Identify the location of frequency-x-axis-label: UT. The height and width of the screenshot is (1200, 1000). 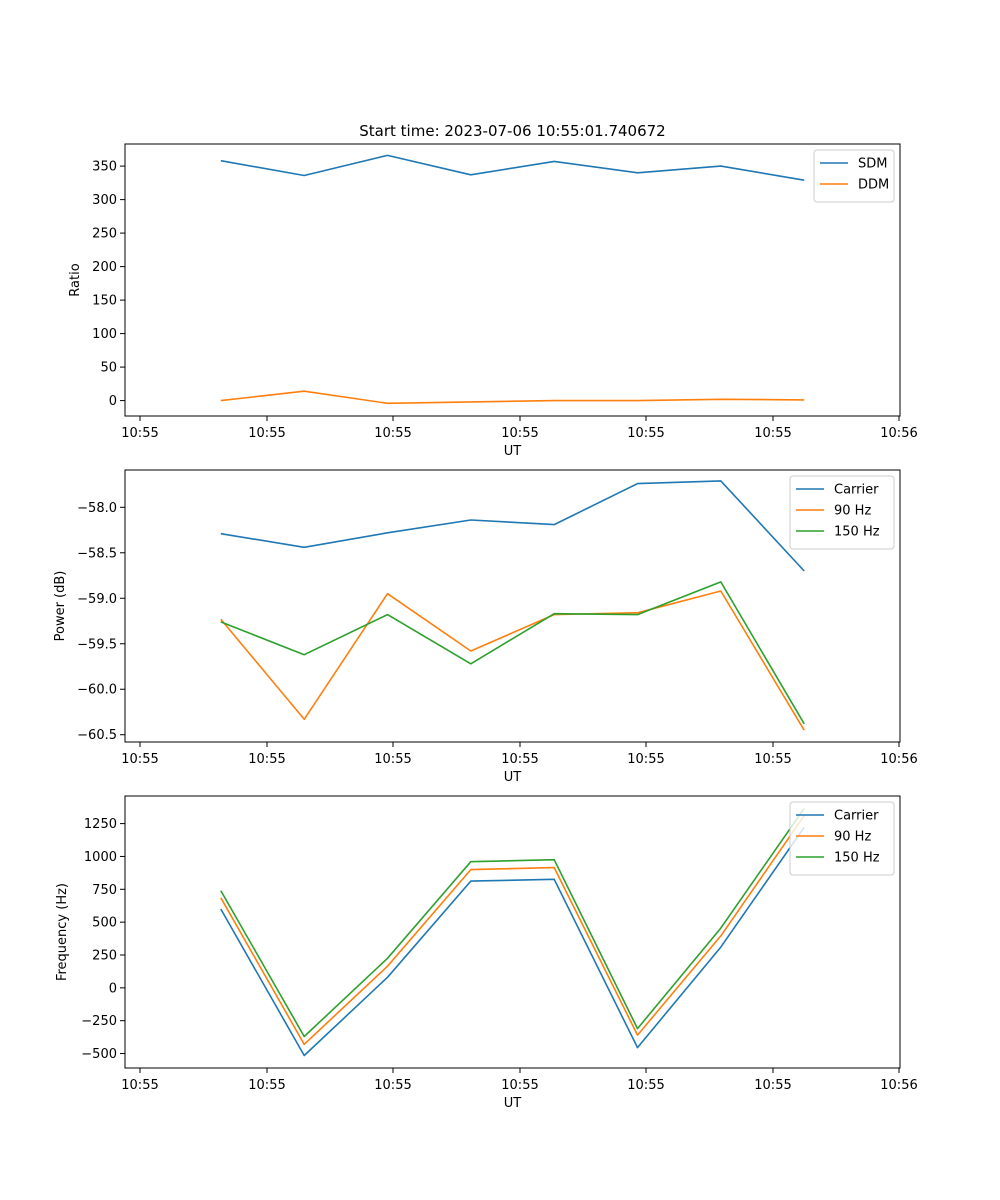
(513, 1103).